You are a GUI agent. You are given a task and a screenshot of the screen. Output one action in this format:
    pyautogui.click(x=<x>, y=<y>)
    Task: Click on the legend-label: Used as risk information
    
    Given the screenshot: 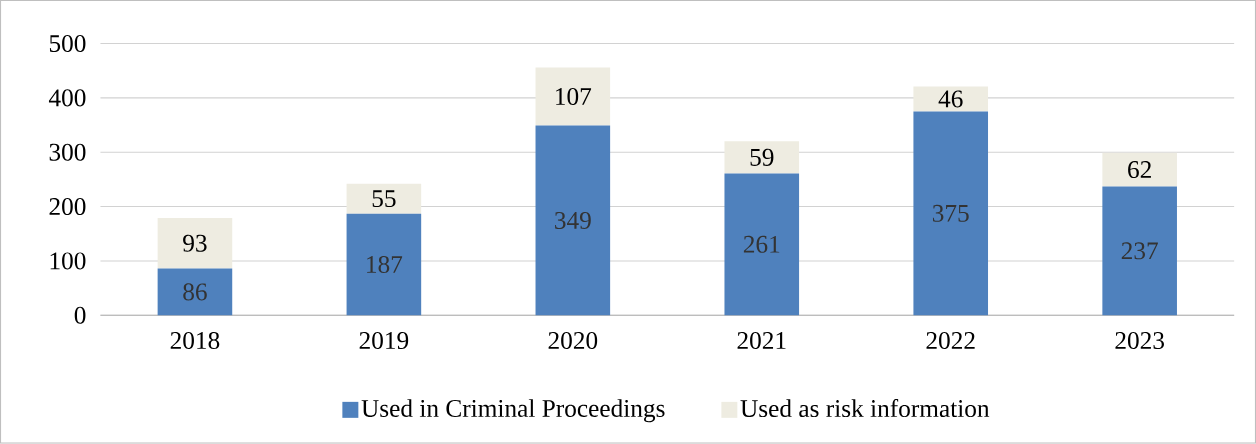 What is the action you would take?
    pyautogui.click(x=865, y=408)
    